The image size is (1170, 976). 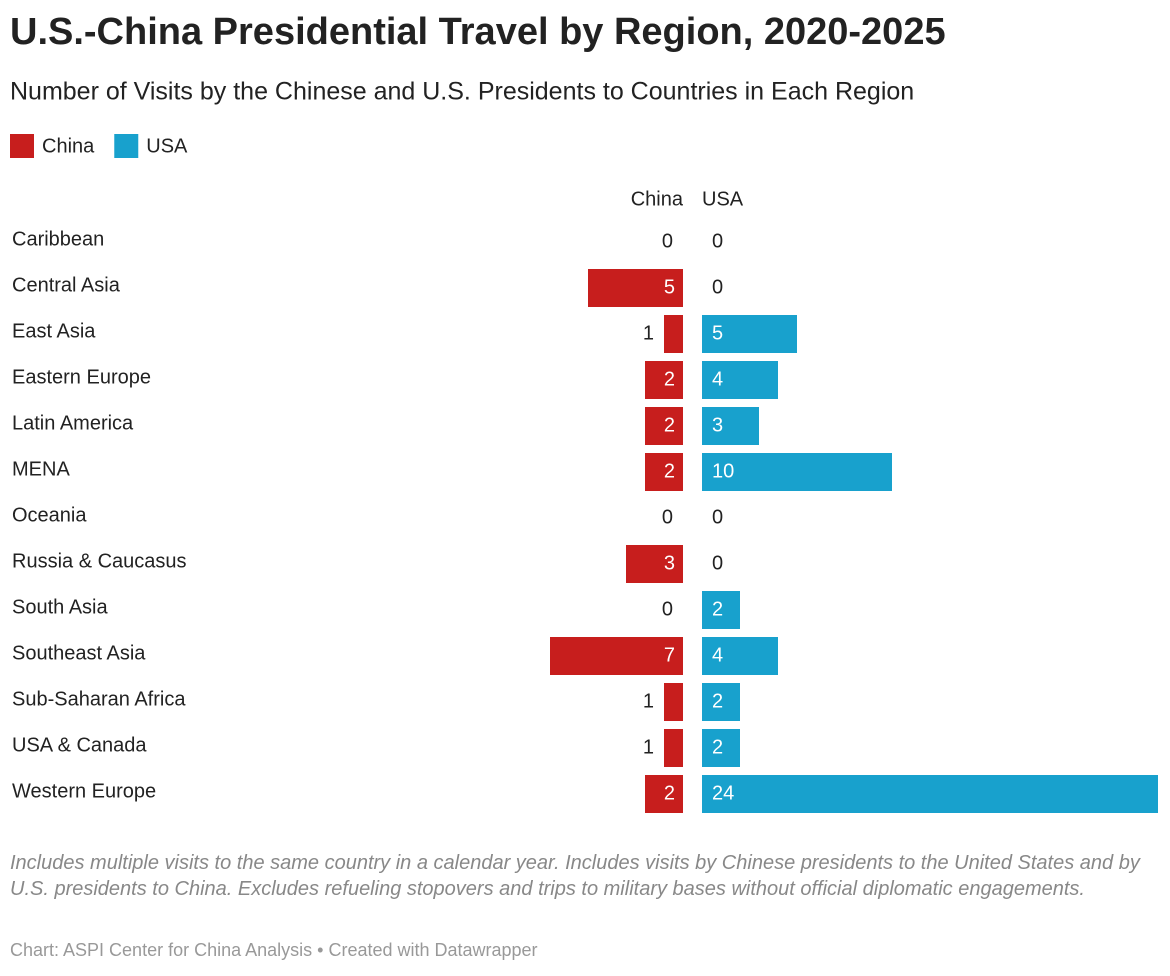 I want to click on category-label: Russia & Caucasus, so click(x=99, y=561).